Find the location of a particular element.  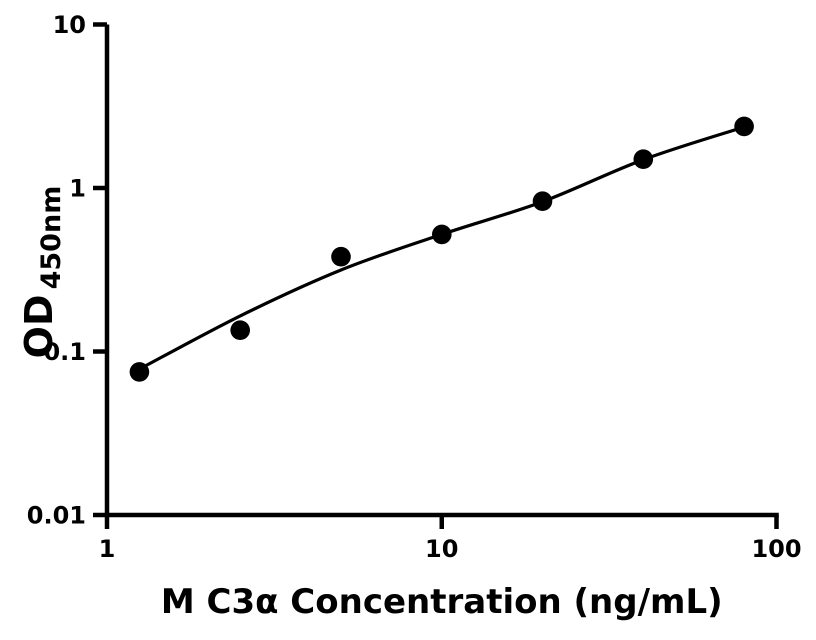

y-axis-label: OD 450nm is located at coordinates (42, 272).